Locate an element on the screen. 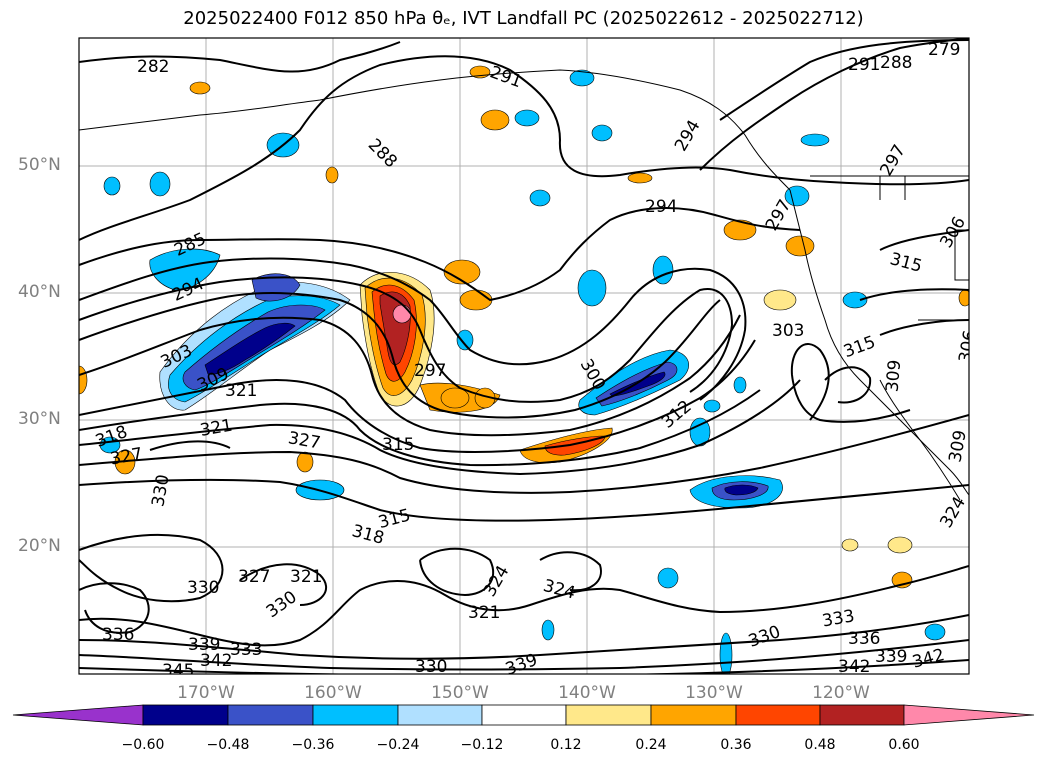 The width and height of the screenshot is (1047, 767). lon-label: 150°W is located at coordinates (460, 693).